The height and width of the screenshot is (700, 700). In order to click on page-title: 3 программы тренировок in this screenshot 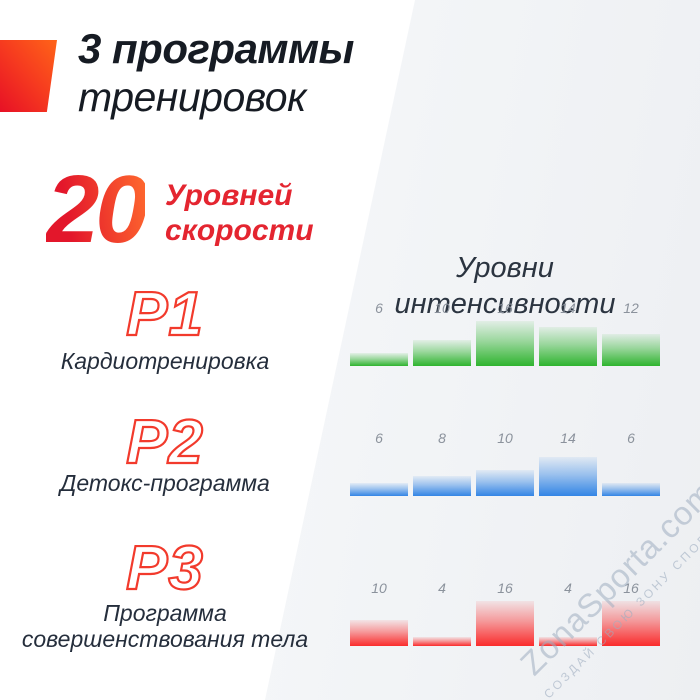, I will do `click(216, 72)`.